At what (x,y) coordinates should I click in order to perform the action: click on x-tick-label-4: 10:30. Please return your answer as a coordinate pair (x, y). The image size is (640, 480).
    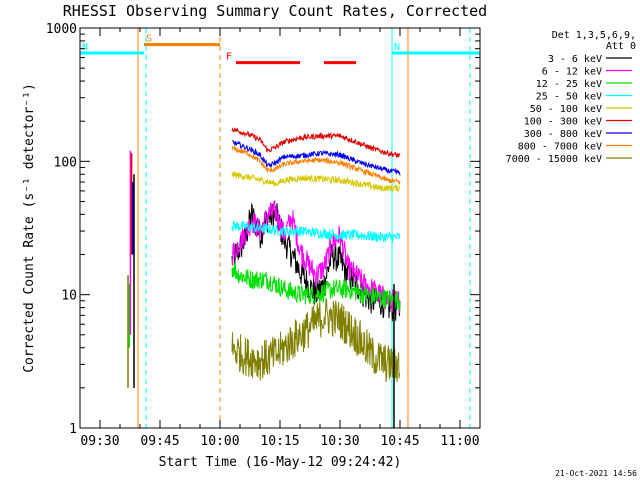
    Looking at the image, I should click on (339, 441).